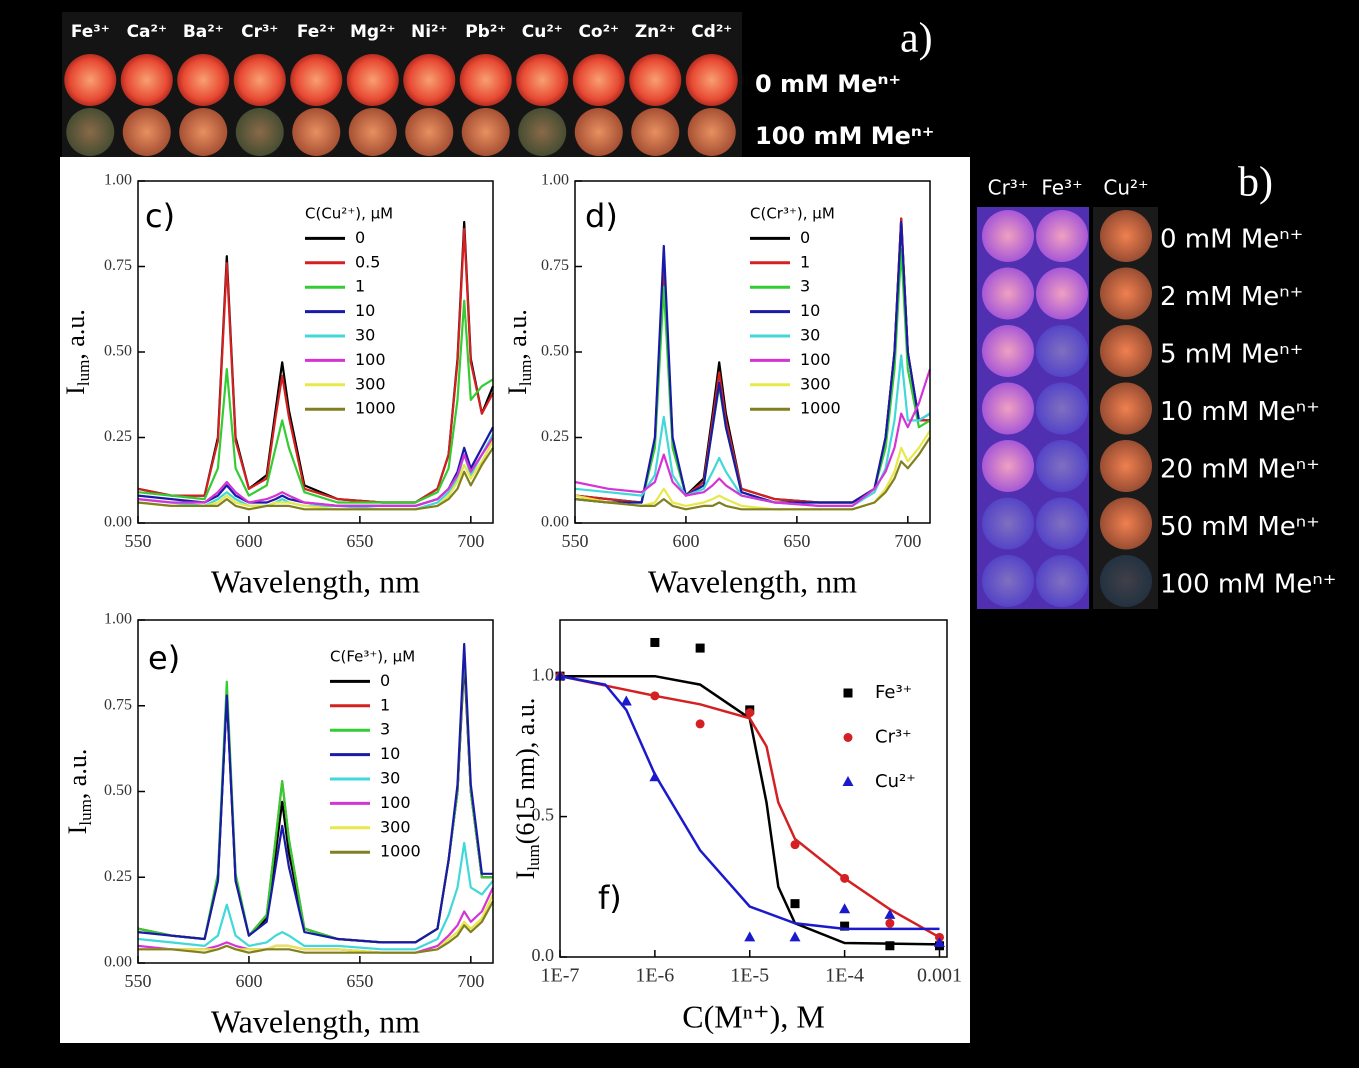 This screenshot has width=1359, height=1068. I want to click on panel-label: b), so click(1255, 183).